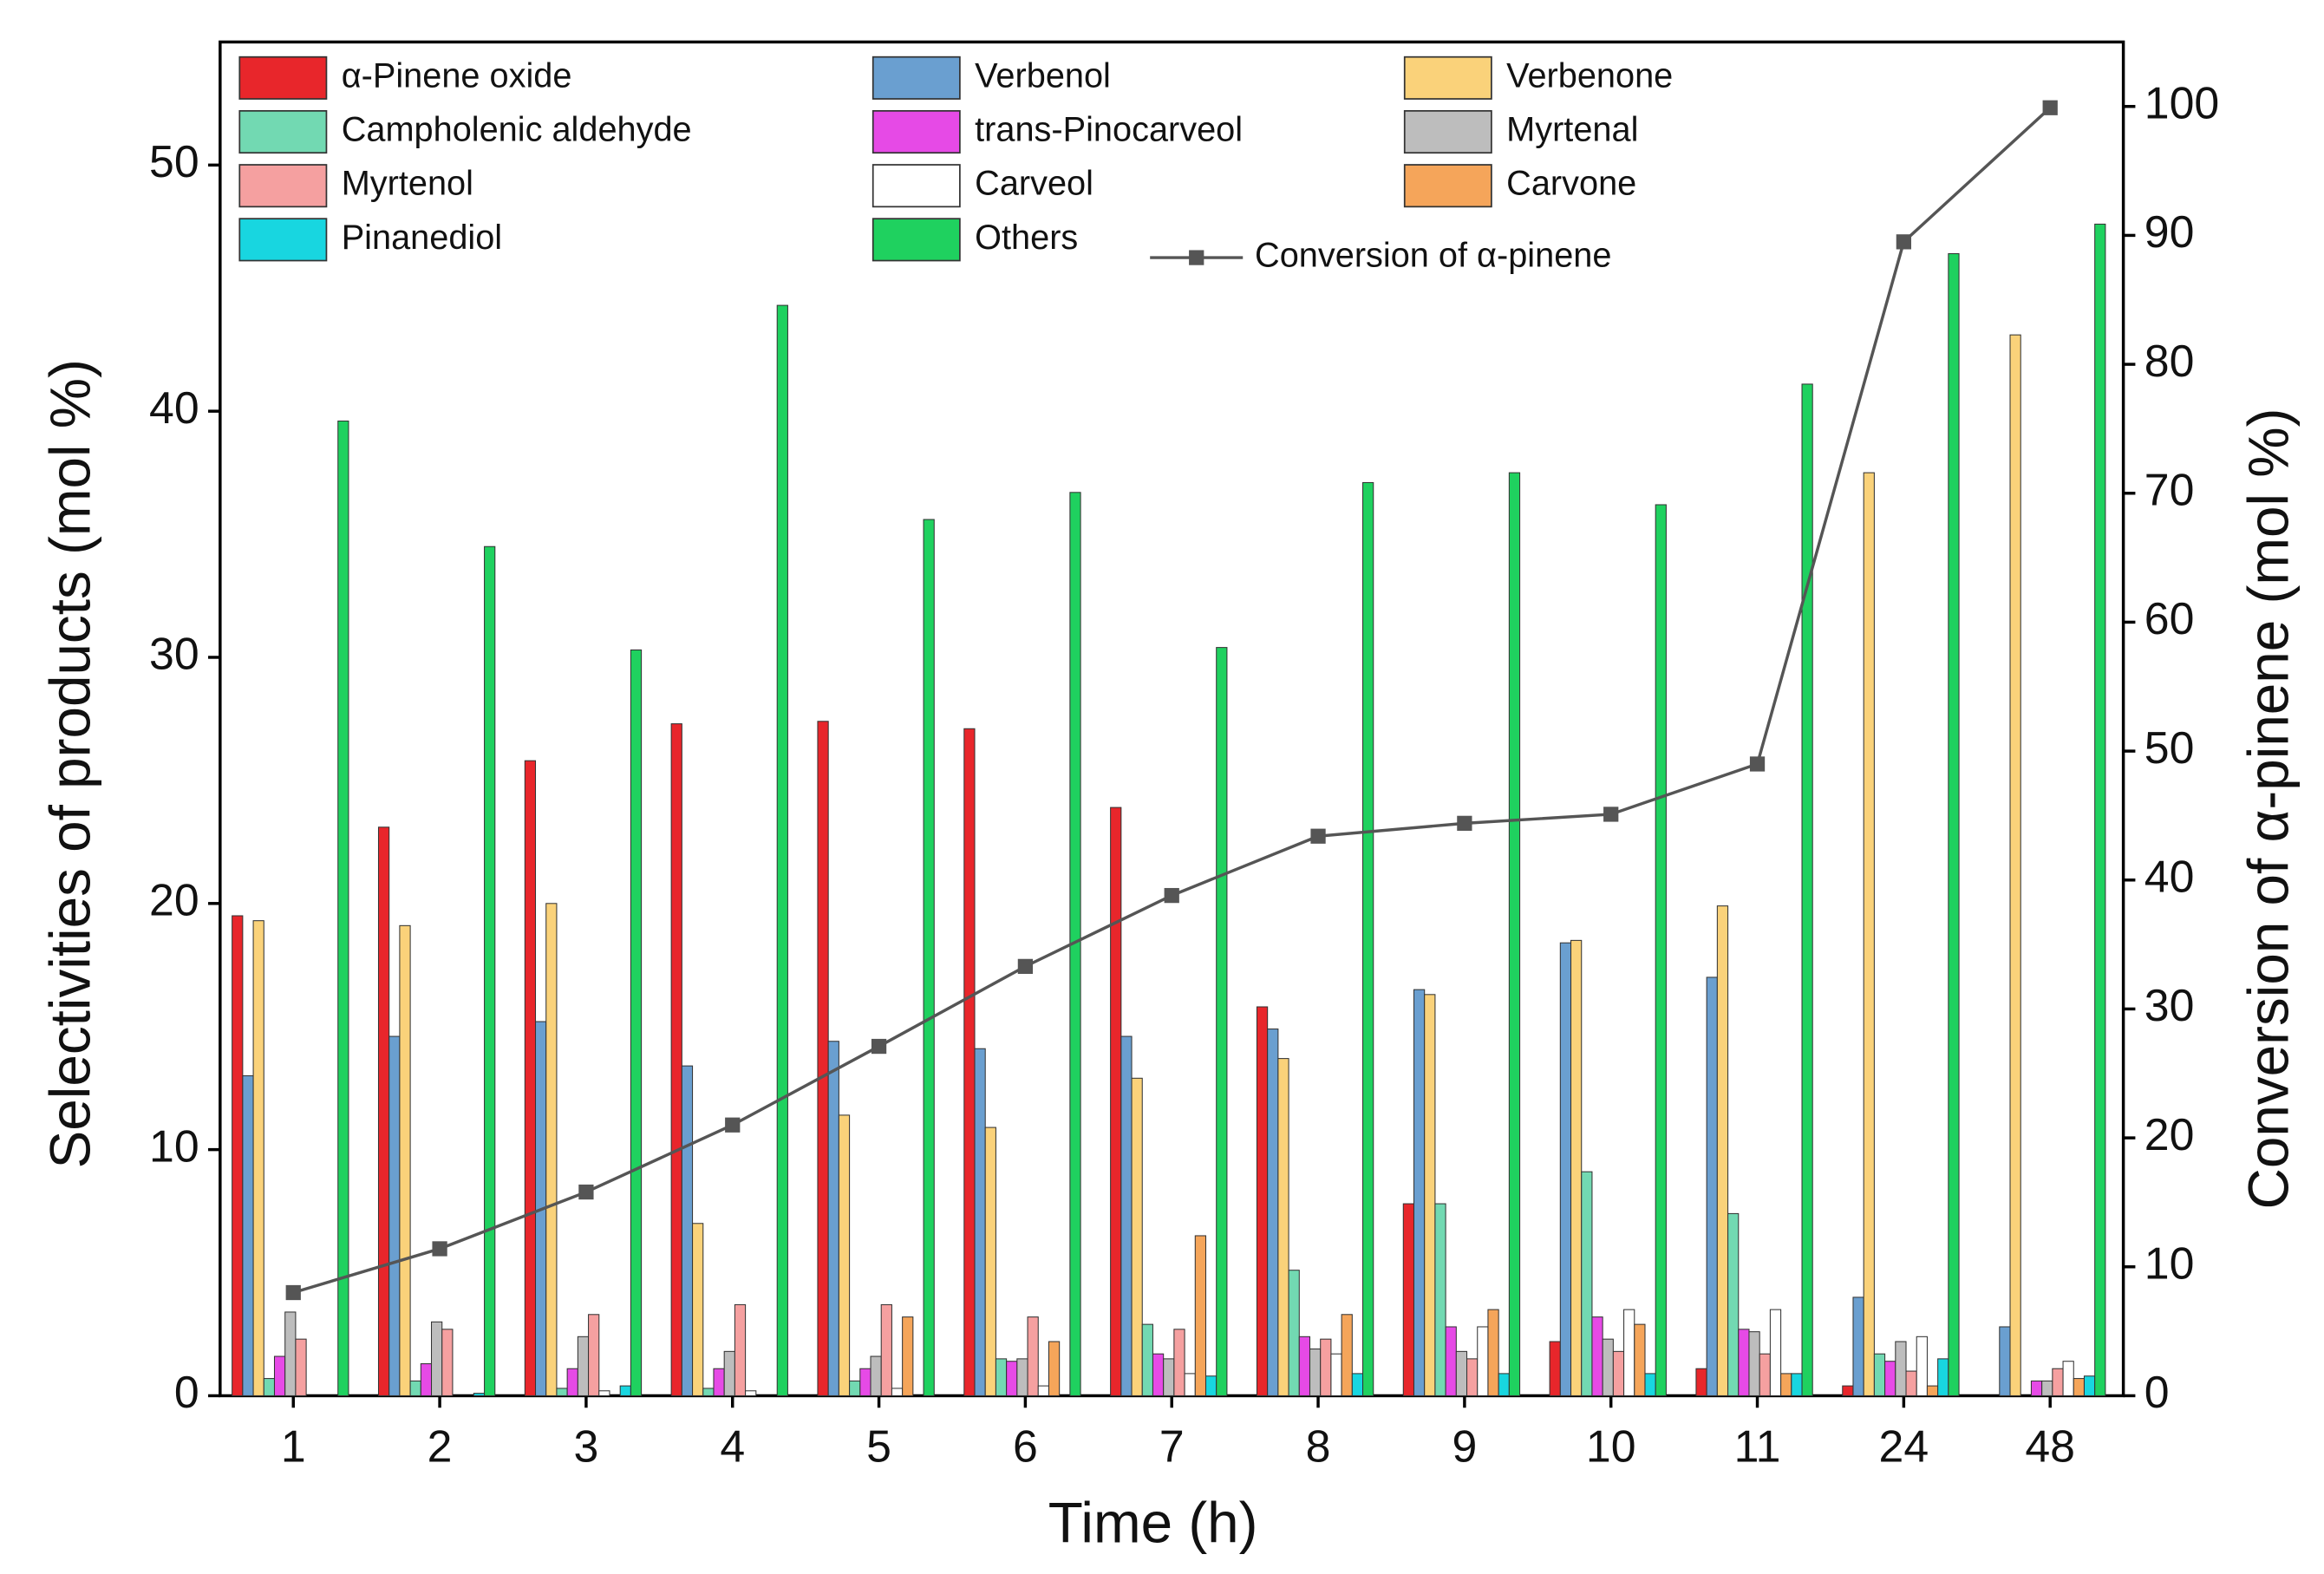 This screenshot has width=2324, height=1574. What do you see at coordinates (2050, 1446) in the screenshot?
I see `x-tick-label: 48` at bounding box center [2050, 1446].